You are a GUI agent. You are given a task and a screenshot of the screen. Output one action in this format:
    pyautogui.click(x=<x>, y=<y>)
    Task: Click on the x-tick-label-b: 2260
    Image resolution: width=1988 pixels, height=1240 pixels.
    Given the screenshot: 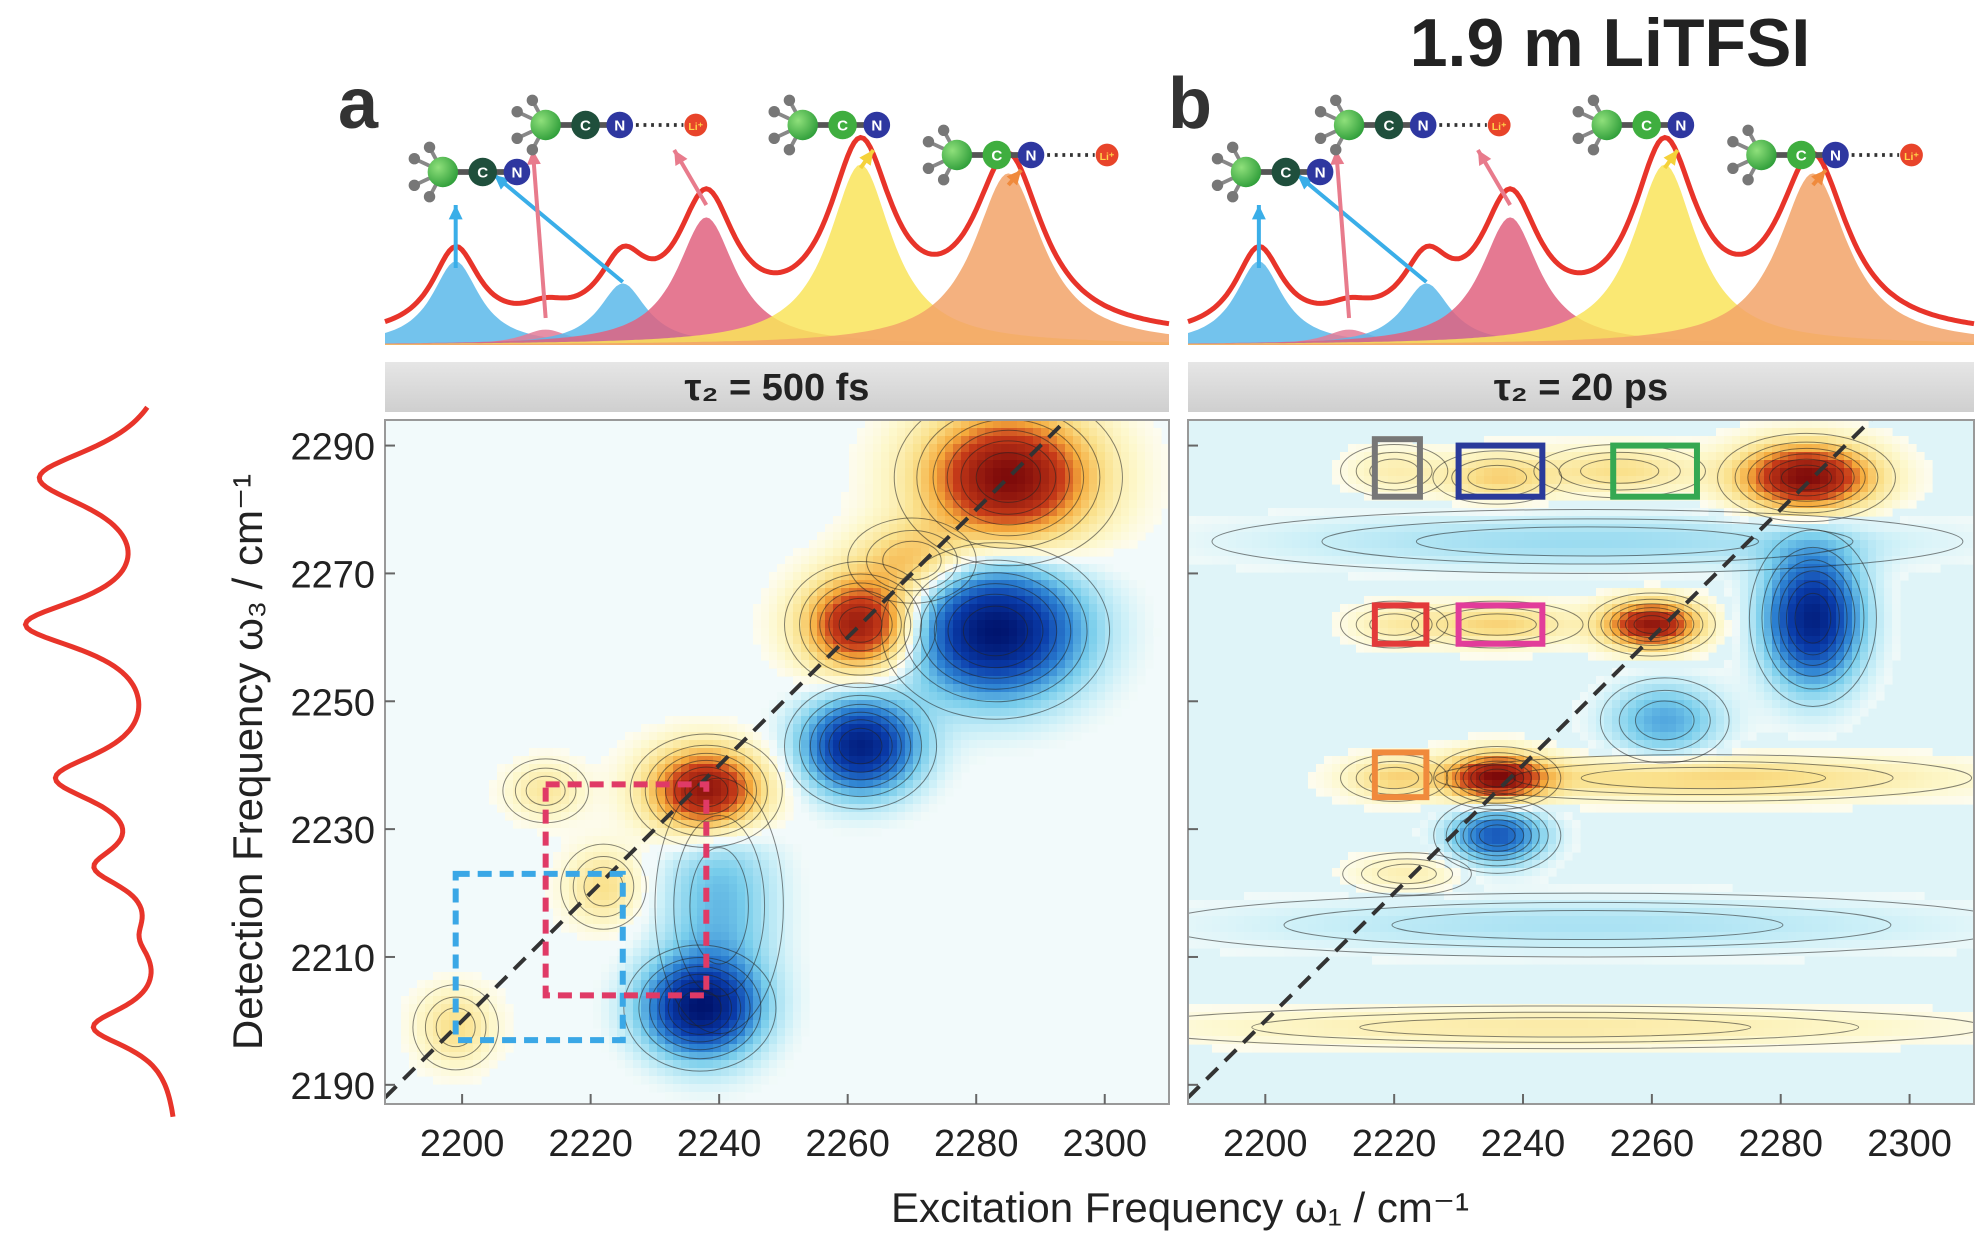 What is the action you would take?
    pyautogui.click(x=1652, y=1144)
    